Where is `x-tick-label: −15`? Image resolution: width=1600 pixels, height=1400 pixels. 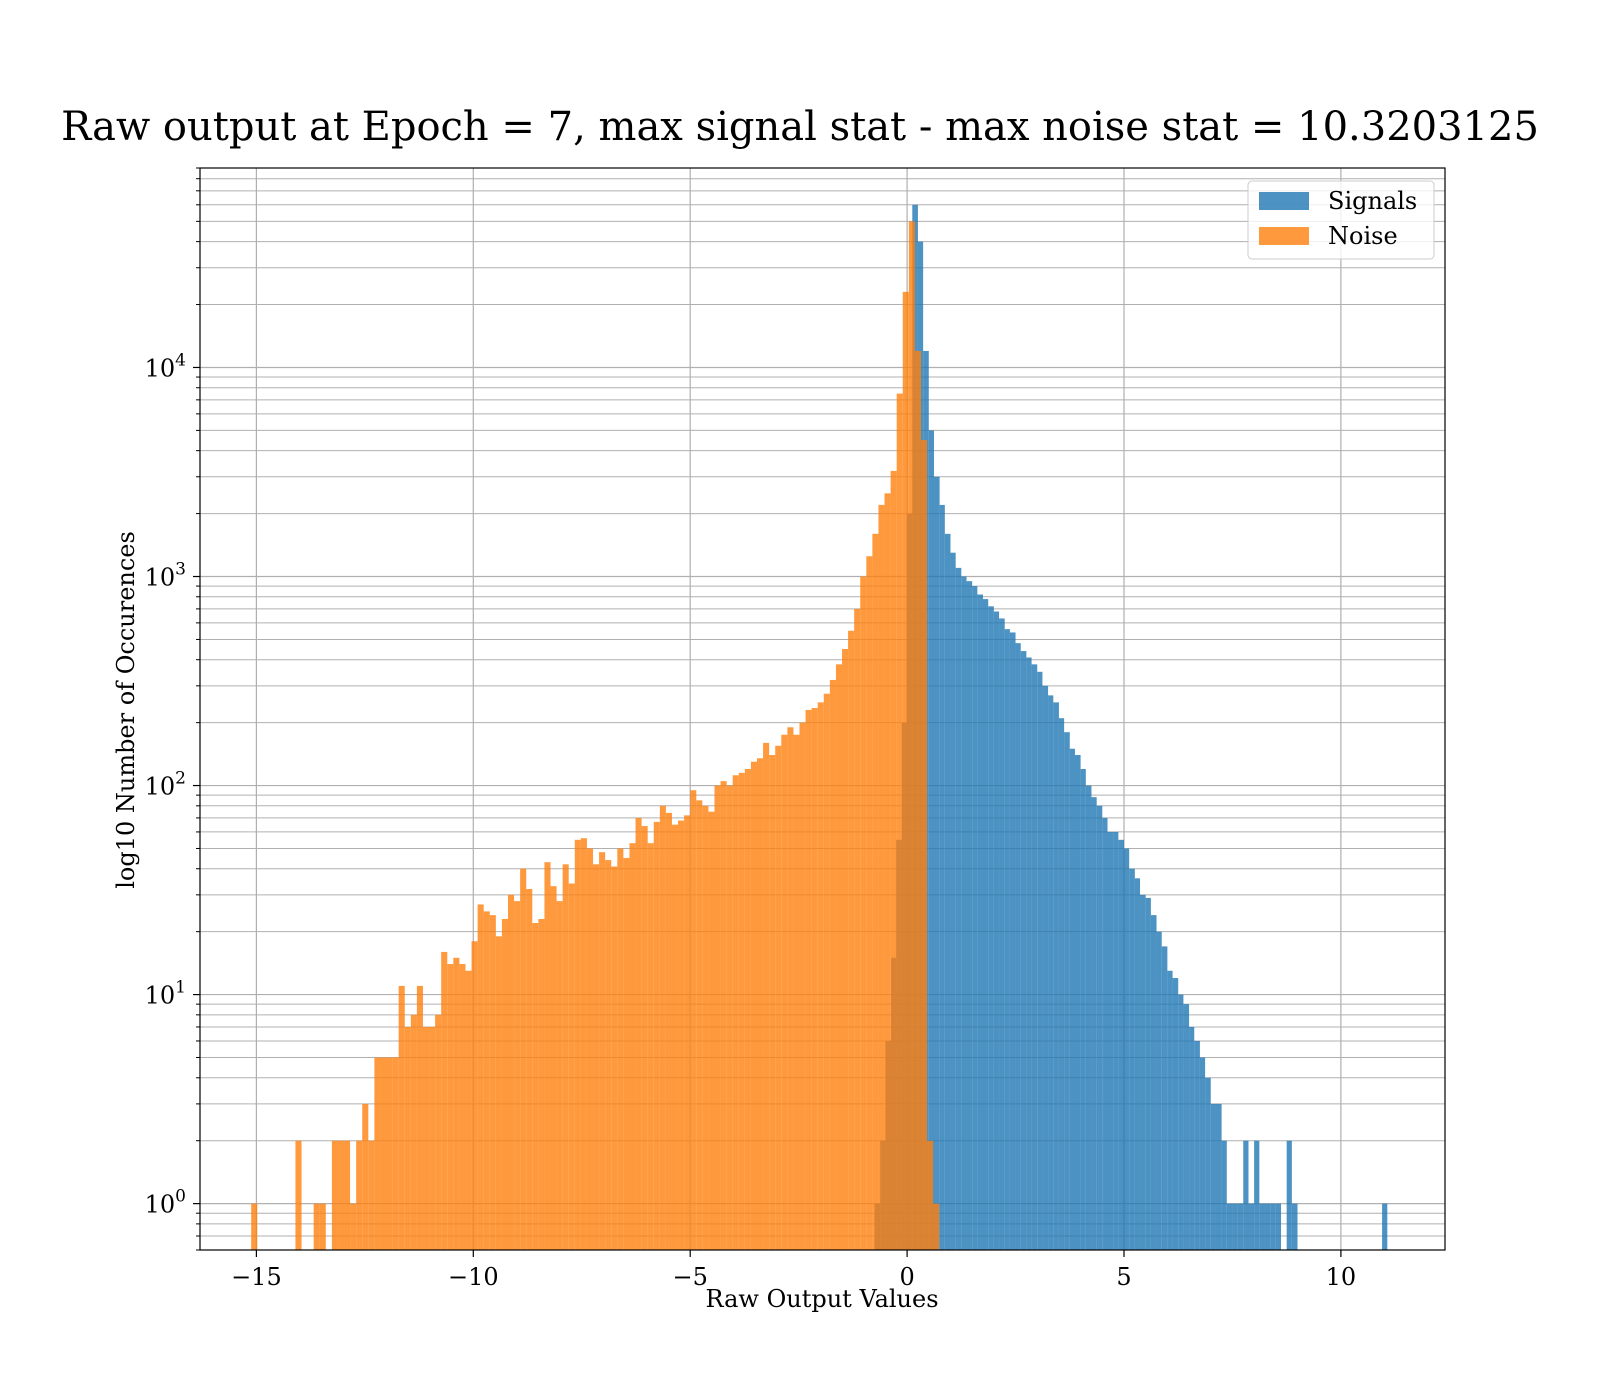 x-tick-label: −15 is located at coordinates (256, 1277).